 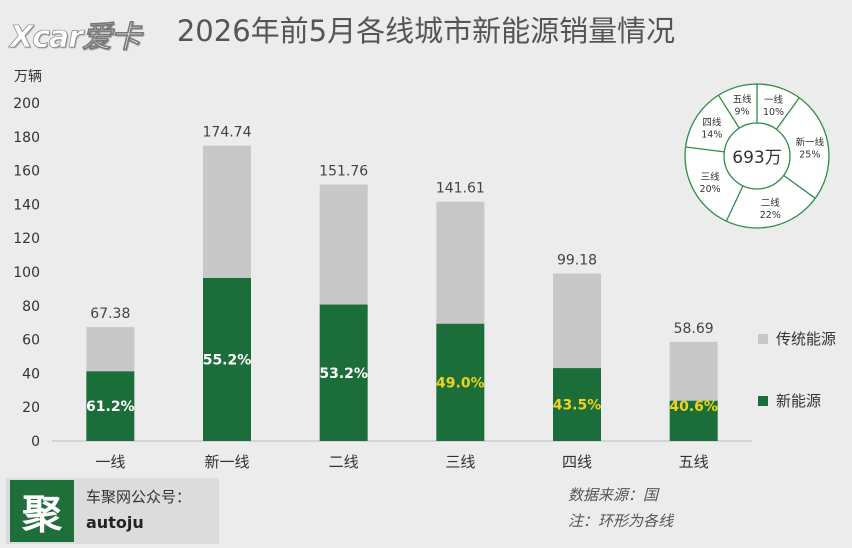 I want to click on bar-total-label: 174.74, so click(x=227, y=133).